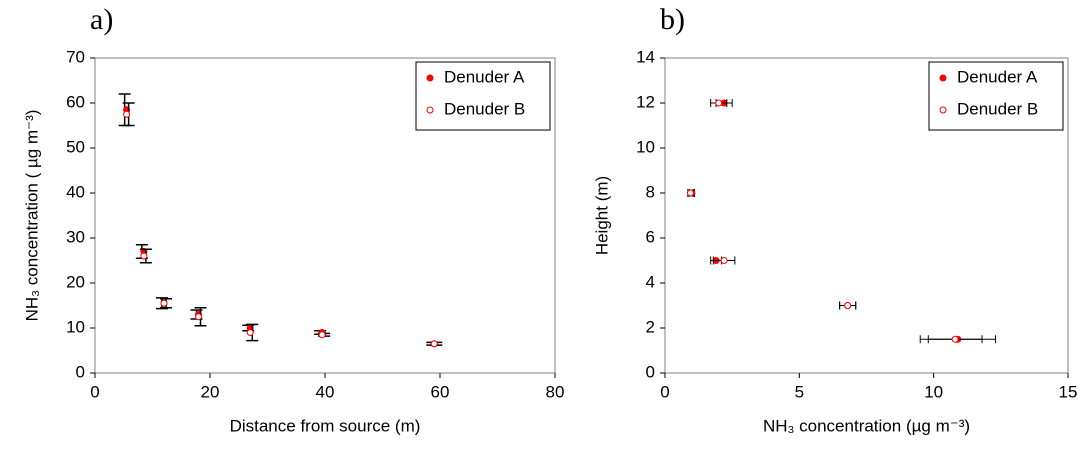 This screenshot has width=1082, height=461. Describe the element at coordinates (75, 101) in the screenshot. I see `y-tick-label: 60` at that location.